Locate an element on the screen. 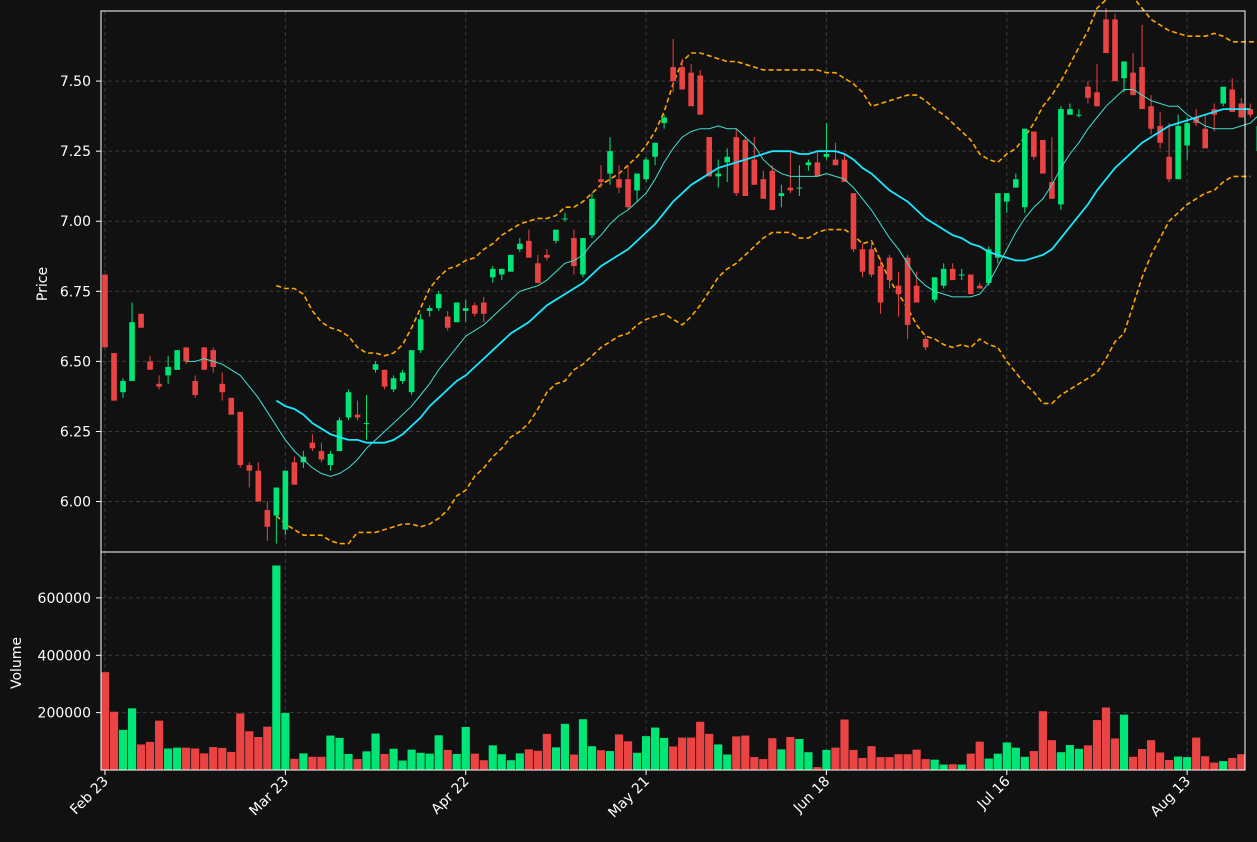  price-axis-ticks: 6.00 6.25 6.50 6.75 7.00 7.25 7.50 is located at coordinates (80, 292).